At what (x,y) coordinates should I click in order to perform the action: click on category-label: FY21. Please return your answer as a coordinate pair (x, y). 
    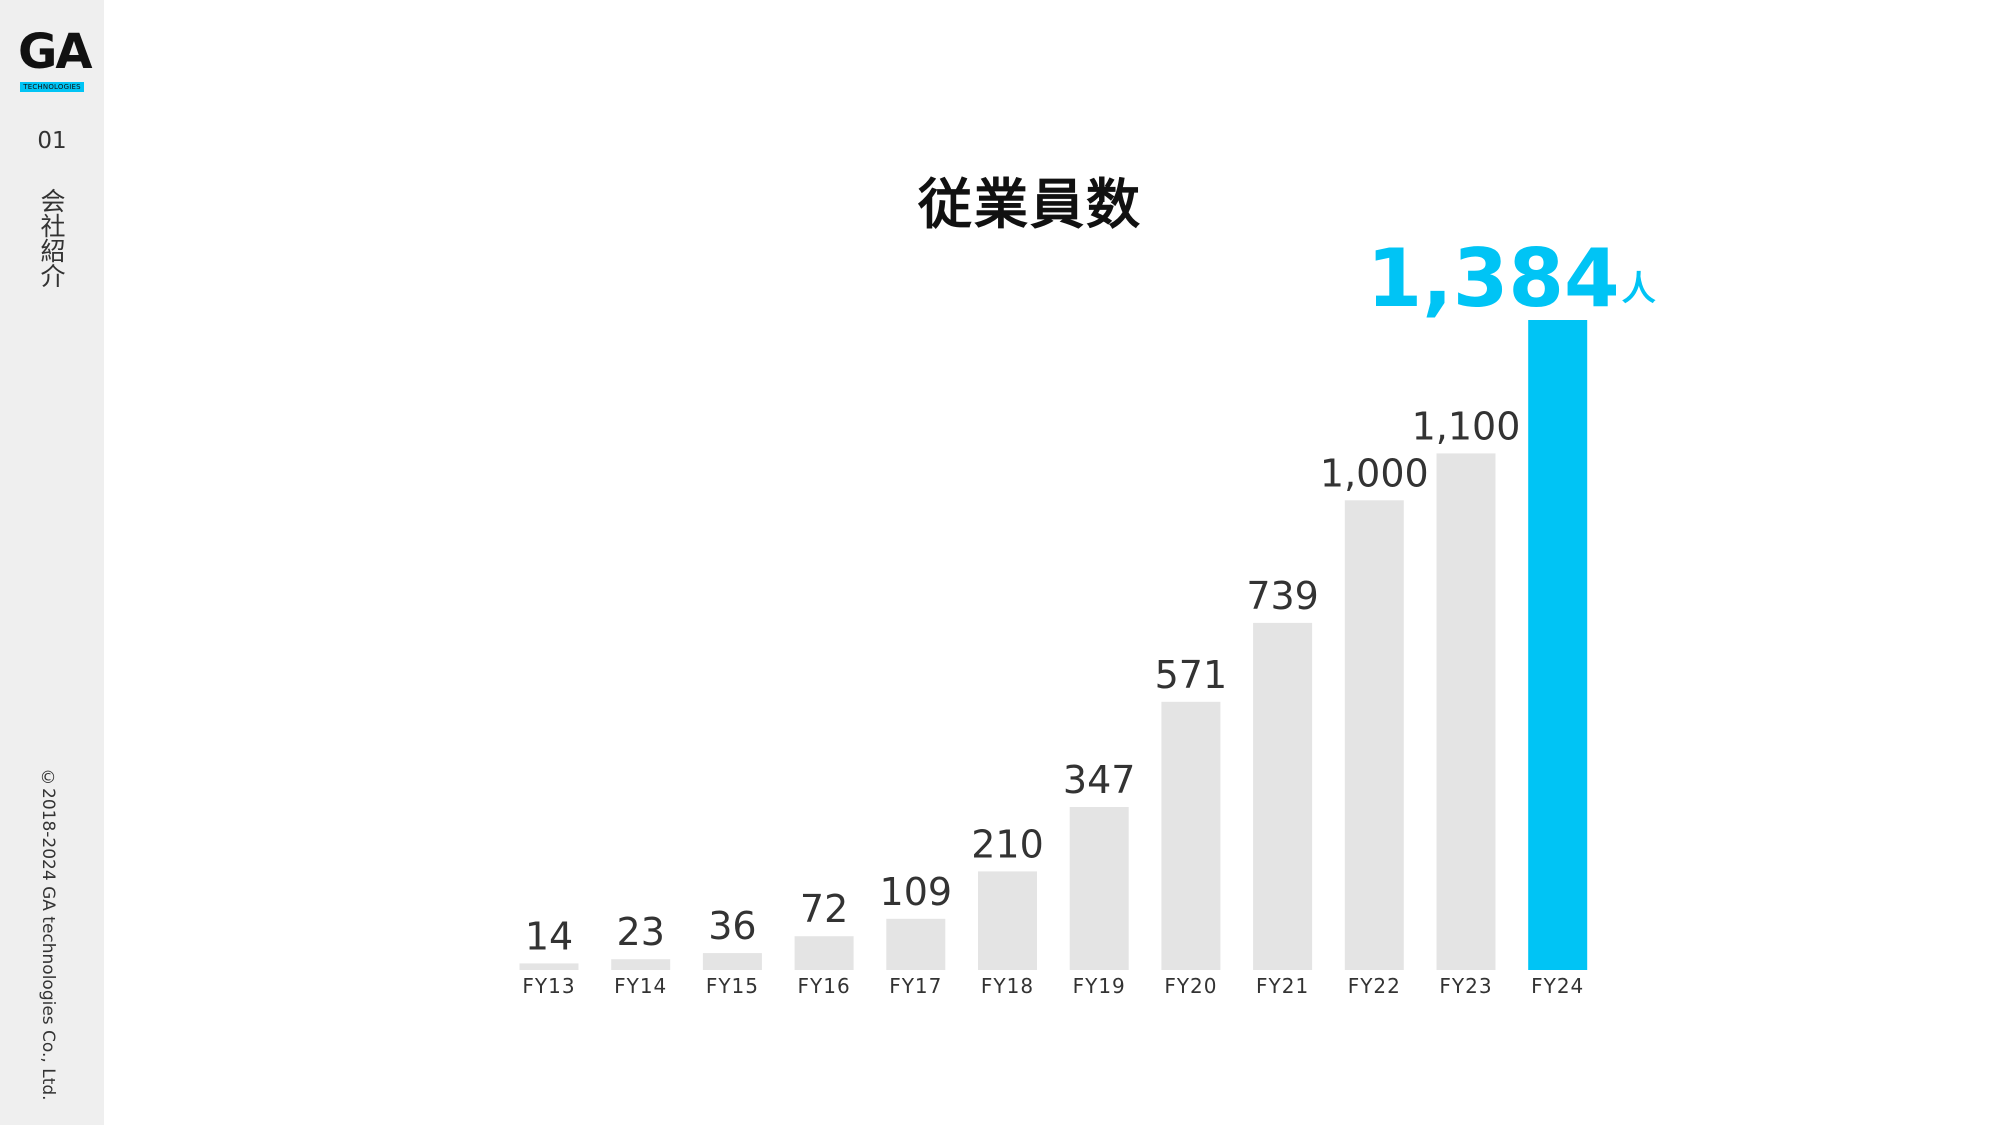
    Looking at the image, I should click on (1282, 986).